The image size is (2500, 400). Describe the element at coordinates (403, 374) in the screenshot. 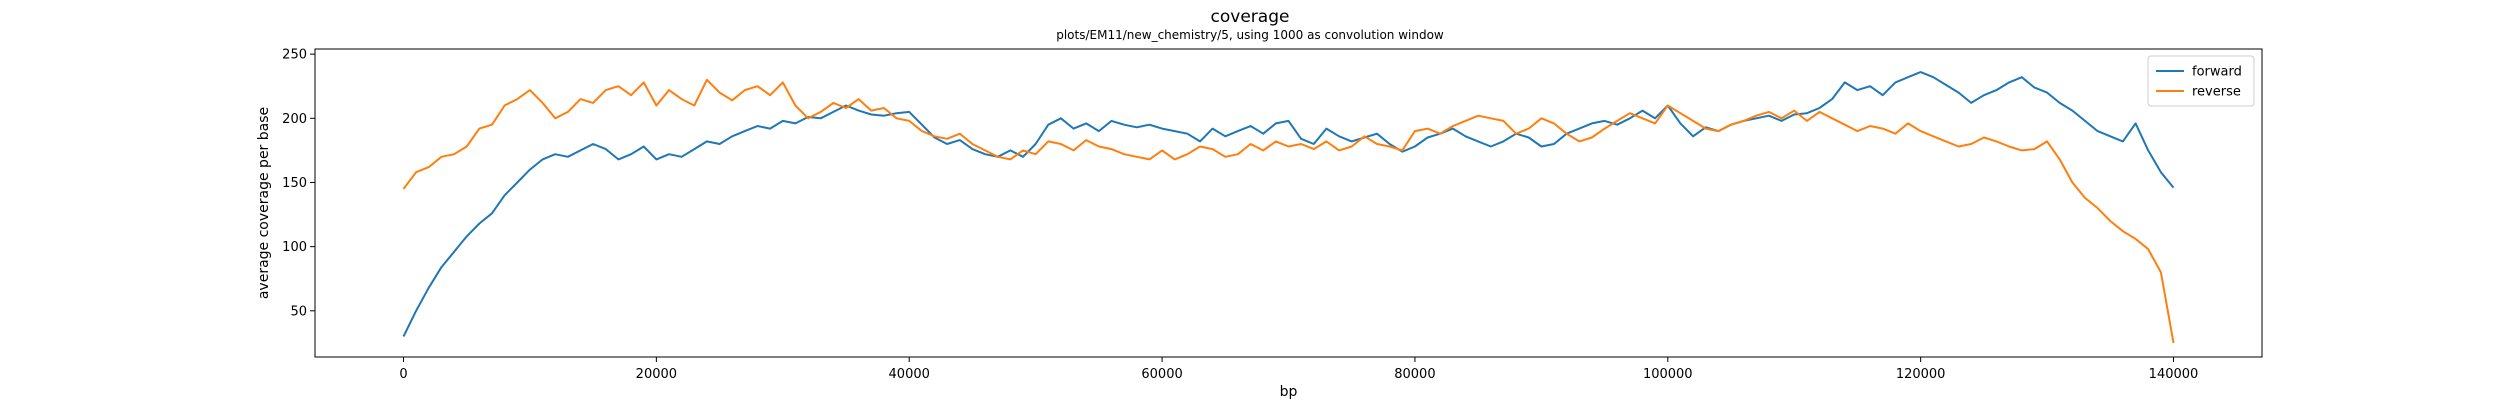

I see `x-tick-label: 0` at that location.